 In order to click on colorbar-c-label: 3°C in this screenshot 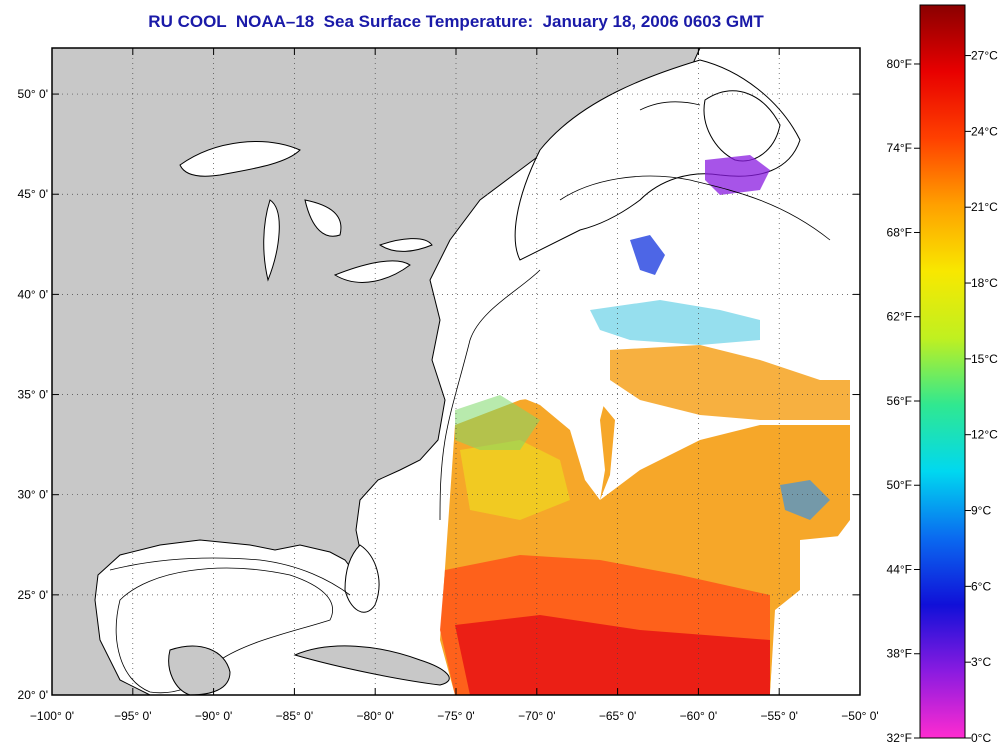, I will do `click(981, 662)`.